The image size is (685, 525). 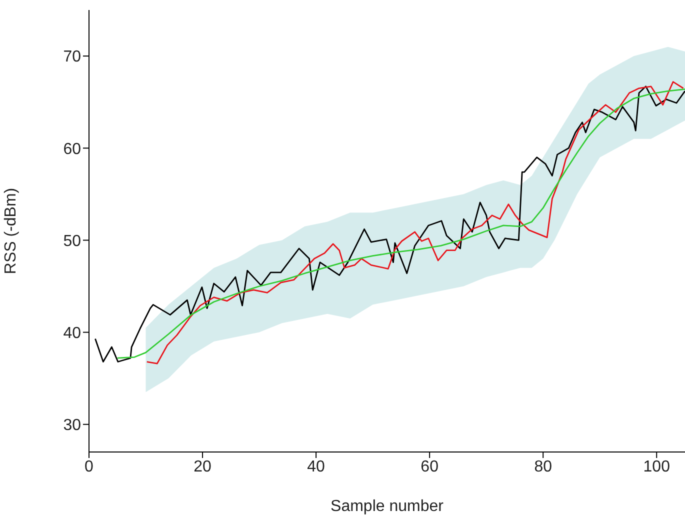 What do you see at coordinates (11, 231) in the screenshot?
I see `y-axis-title: RSS (-dBm)` at bounding box center [11, 231].